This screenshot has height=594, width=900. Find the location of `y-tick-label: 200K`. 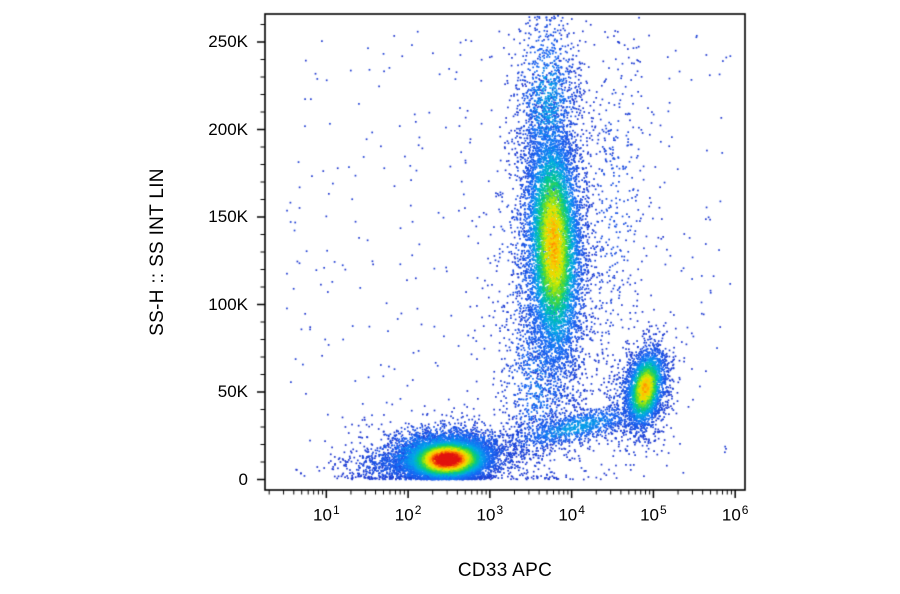

y-tick-label: 200K is located at coordinates (228, 129).